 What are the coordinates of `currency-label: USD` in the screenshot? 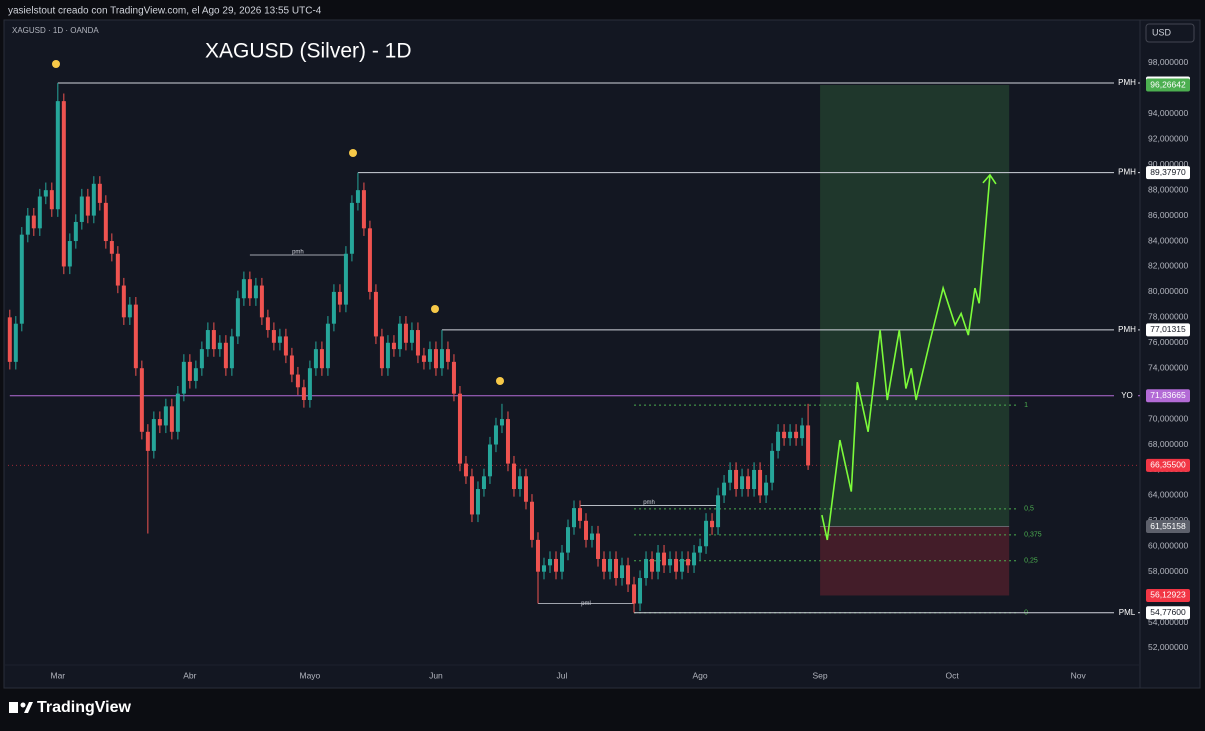 It's located at (1162, 32).